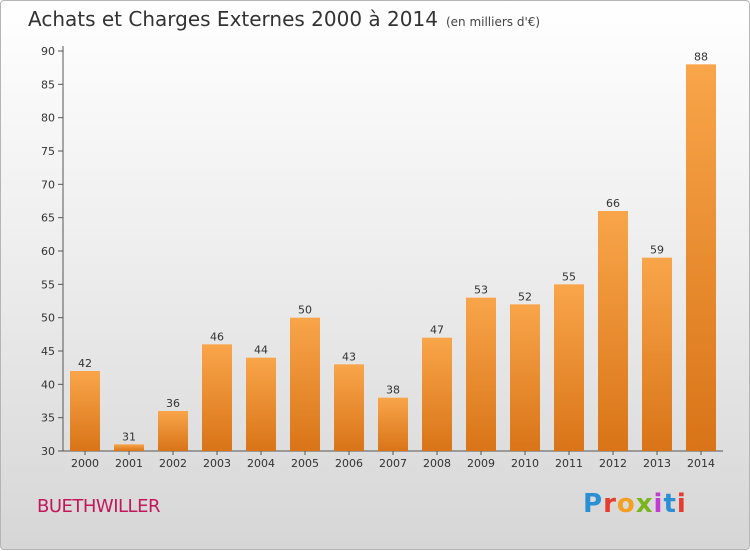 The width and height of the screenshot is (750, 551). I want to click on y-tick-label: 45, so click(48, 351).